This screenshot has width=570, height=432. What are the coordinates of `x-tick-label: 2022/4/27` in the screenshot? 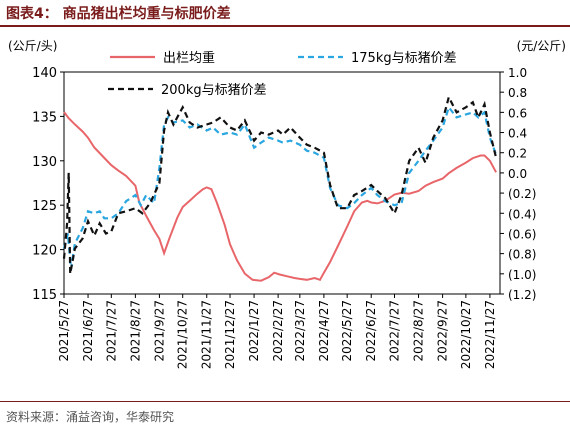 It's located at (324, 331).